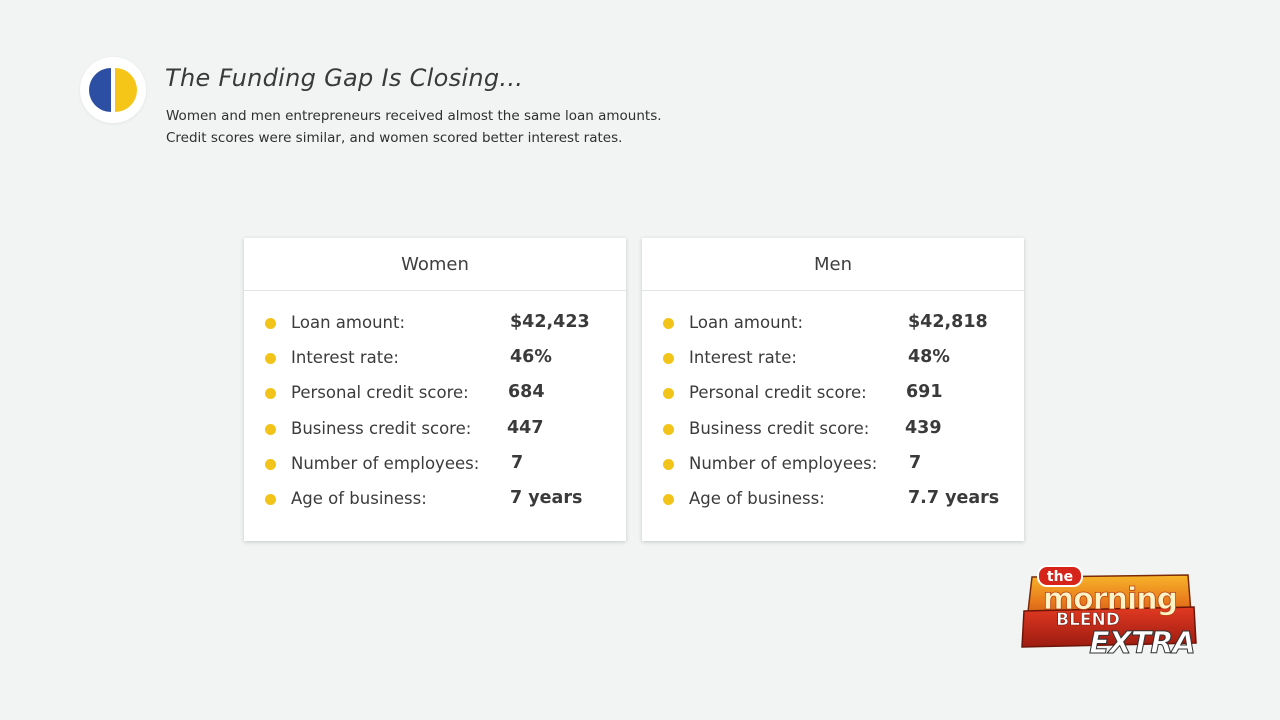 Image resolution: width=1280 pixels, height=720 pixels. Describe the element at coordinates (435, 326) in the screenshot. I see `list-item: Loan amount: $42,423` at that location.